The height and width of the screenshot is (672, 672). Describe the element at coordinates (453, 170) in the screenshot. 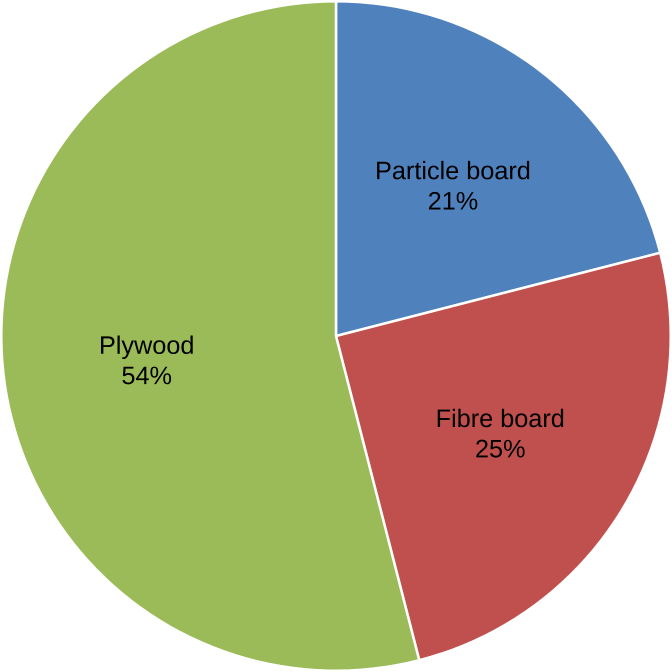

I see `slice-label: Particle board` at that location.